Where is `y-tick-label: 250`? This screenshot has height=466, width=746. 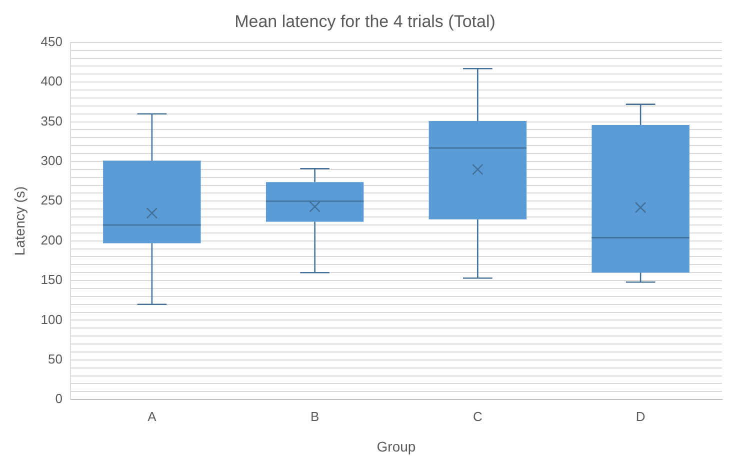 y-tick-label: 250 is located at coordinates (51, 200).